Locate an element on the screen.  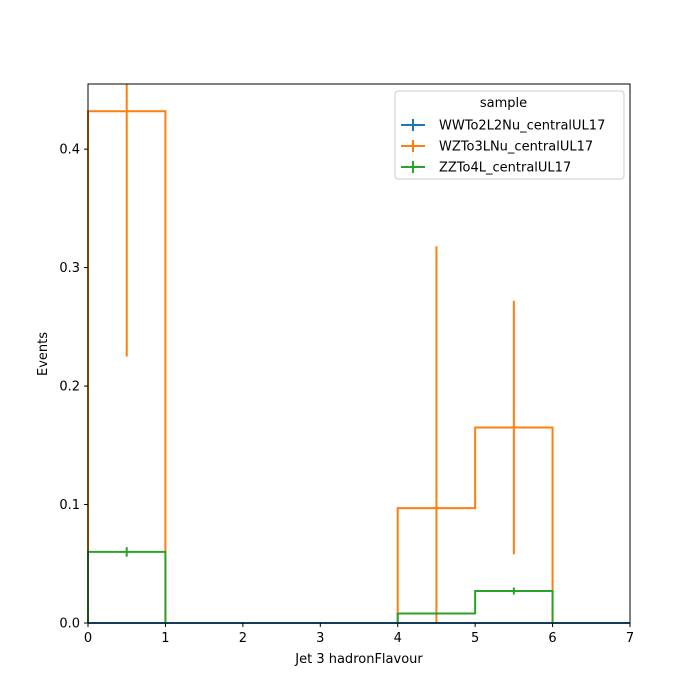
x-tick-label: 1 is located at coordinates (165, 638).